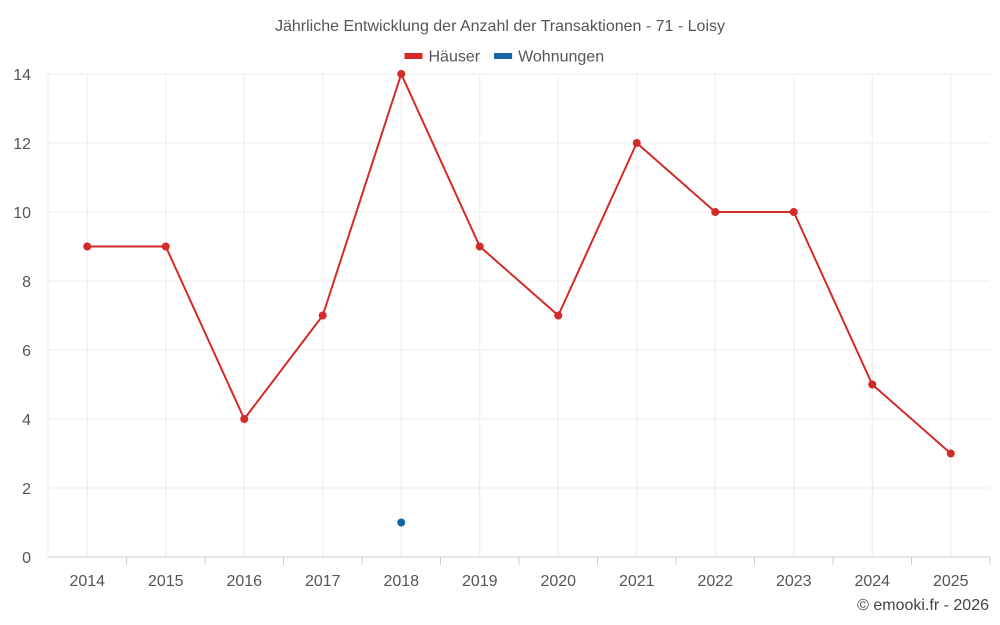 Image resolution: width=1000 pixels, height=625 pixels. Describe the element at coordinates (561, 57) in the screenshot. I see `legend-label: Wohnungen` at that location.